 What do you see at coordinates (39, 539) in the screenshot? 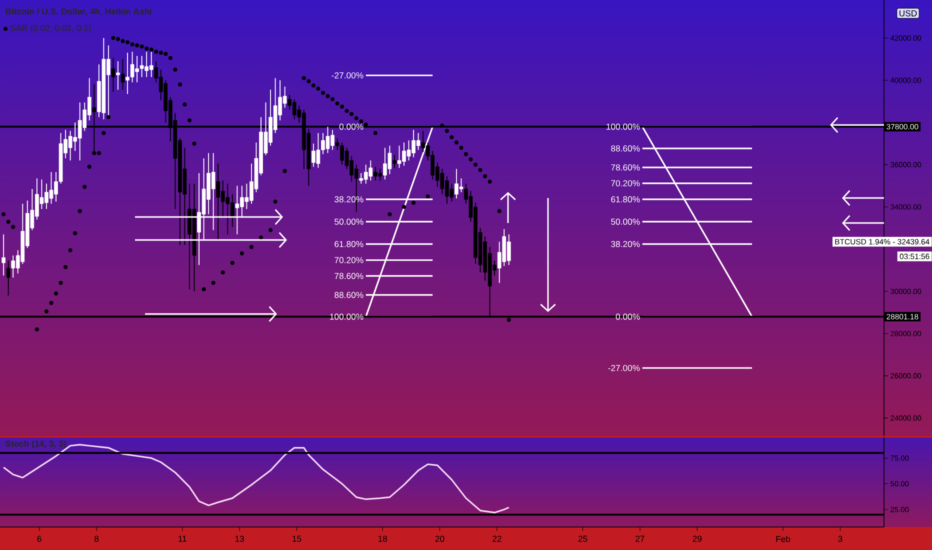
I see `x-tick-label: 6` at bounding box center [39, 539].